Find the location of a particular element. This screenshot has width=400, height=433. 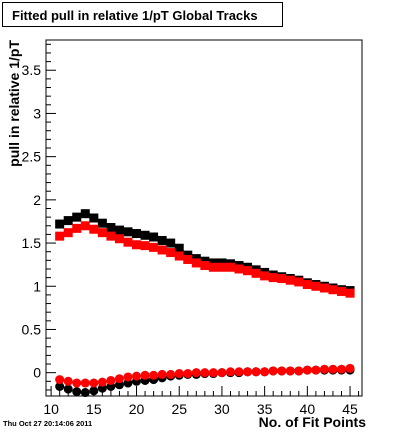

y-tick-label: 2 is located at coordinates (37, 200).